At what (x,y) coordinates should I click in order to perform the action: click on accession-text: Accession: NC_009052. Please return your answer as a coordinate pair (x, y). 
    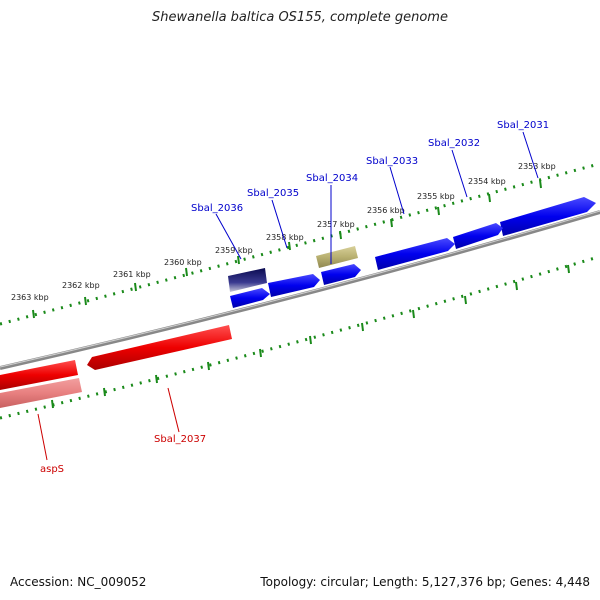
    Looking at the image, I should click on (78, 582).